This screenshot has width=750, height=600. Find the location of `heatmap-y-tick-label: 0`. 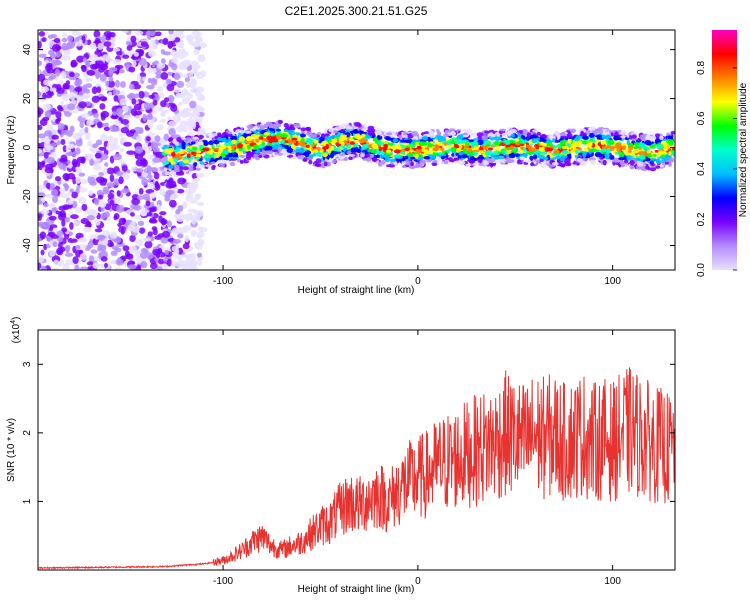

heatmap-y-tick-label: 0 is located at coordinates (27, 147).